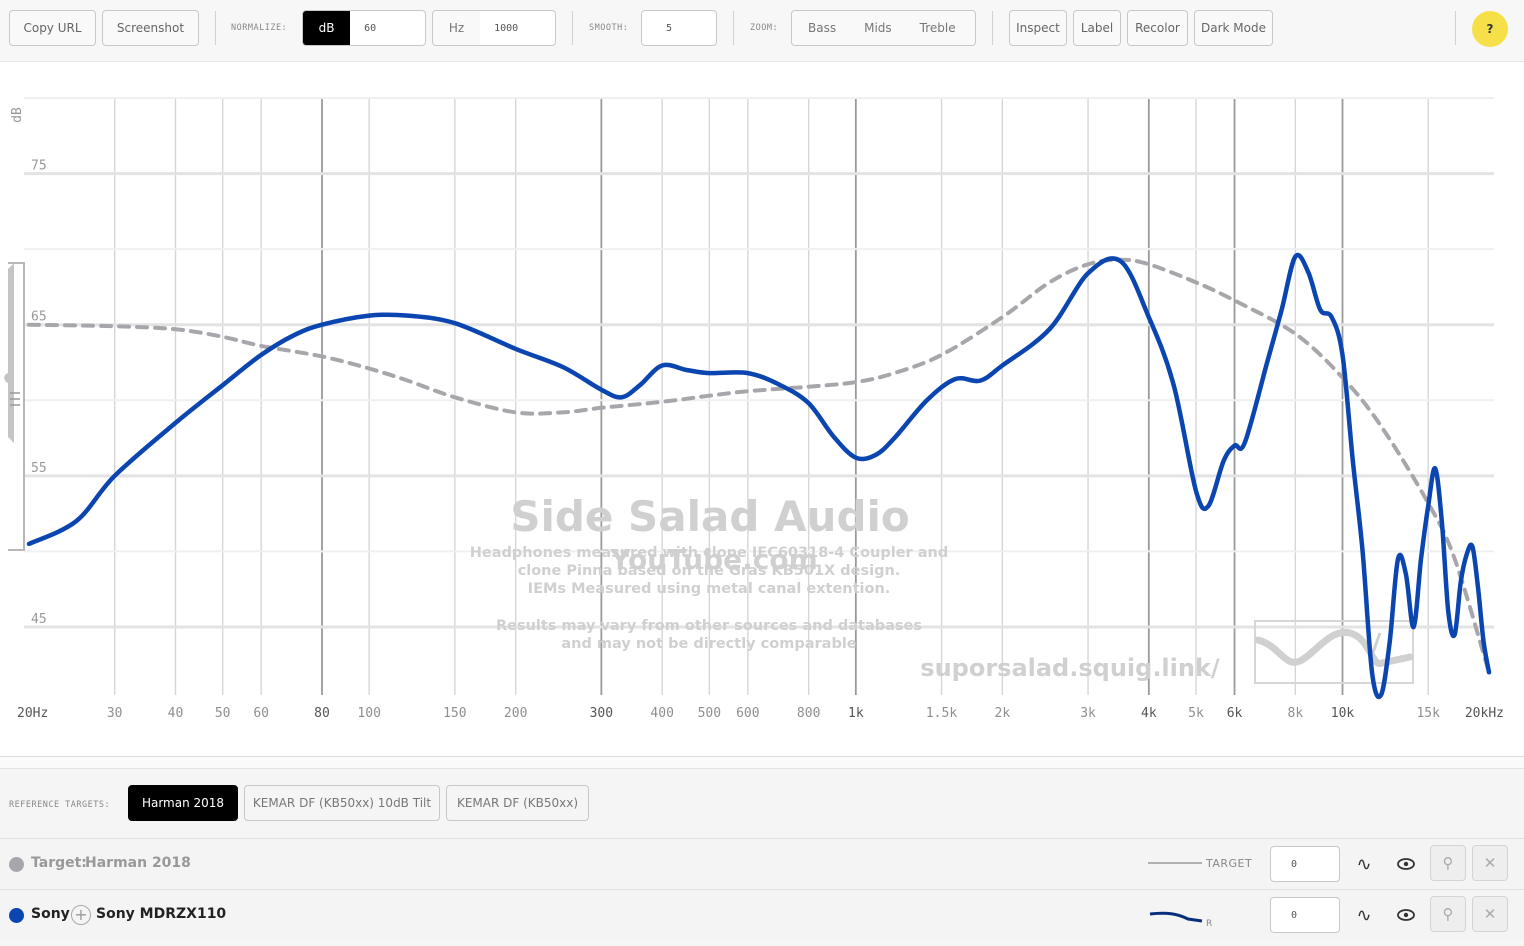 Image resolution: width=1524 pixels, height=946 pixels. What do you see at coordinates (747, 713) in the screenshot?
I see `x-tick-label: 600` at bounding box center [747, 713].